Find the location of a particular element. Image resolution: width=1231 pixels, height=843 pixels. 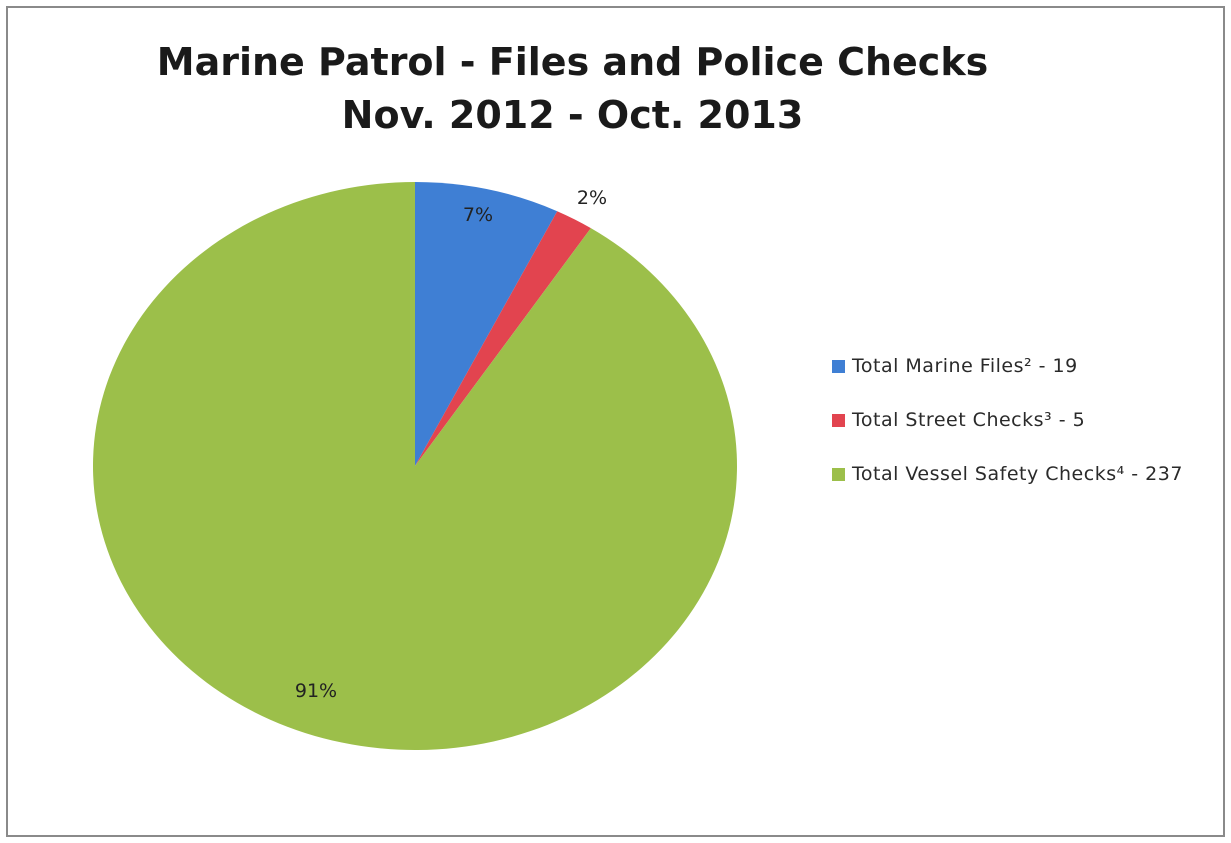

legend-label-marine-files: Total Marine Files² - 19 is located at coordinates (965, 366).